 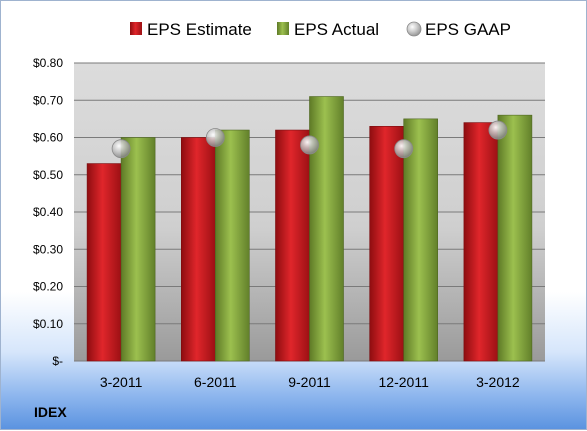 What do you see at coordinates (57, 361) in the screenshot?
I see `y-tick-label: $-` at bounding box center [57, 361].